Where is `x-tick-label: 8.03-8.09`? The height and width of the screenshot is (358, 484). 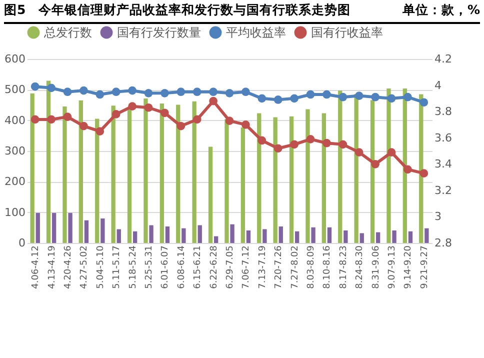 x-tick-label: 8.03-8.09 is located at coordinates (311, 267).